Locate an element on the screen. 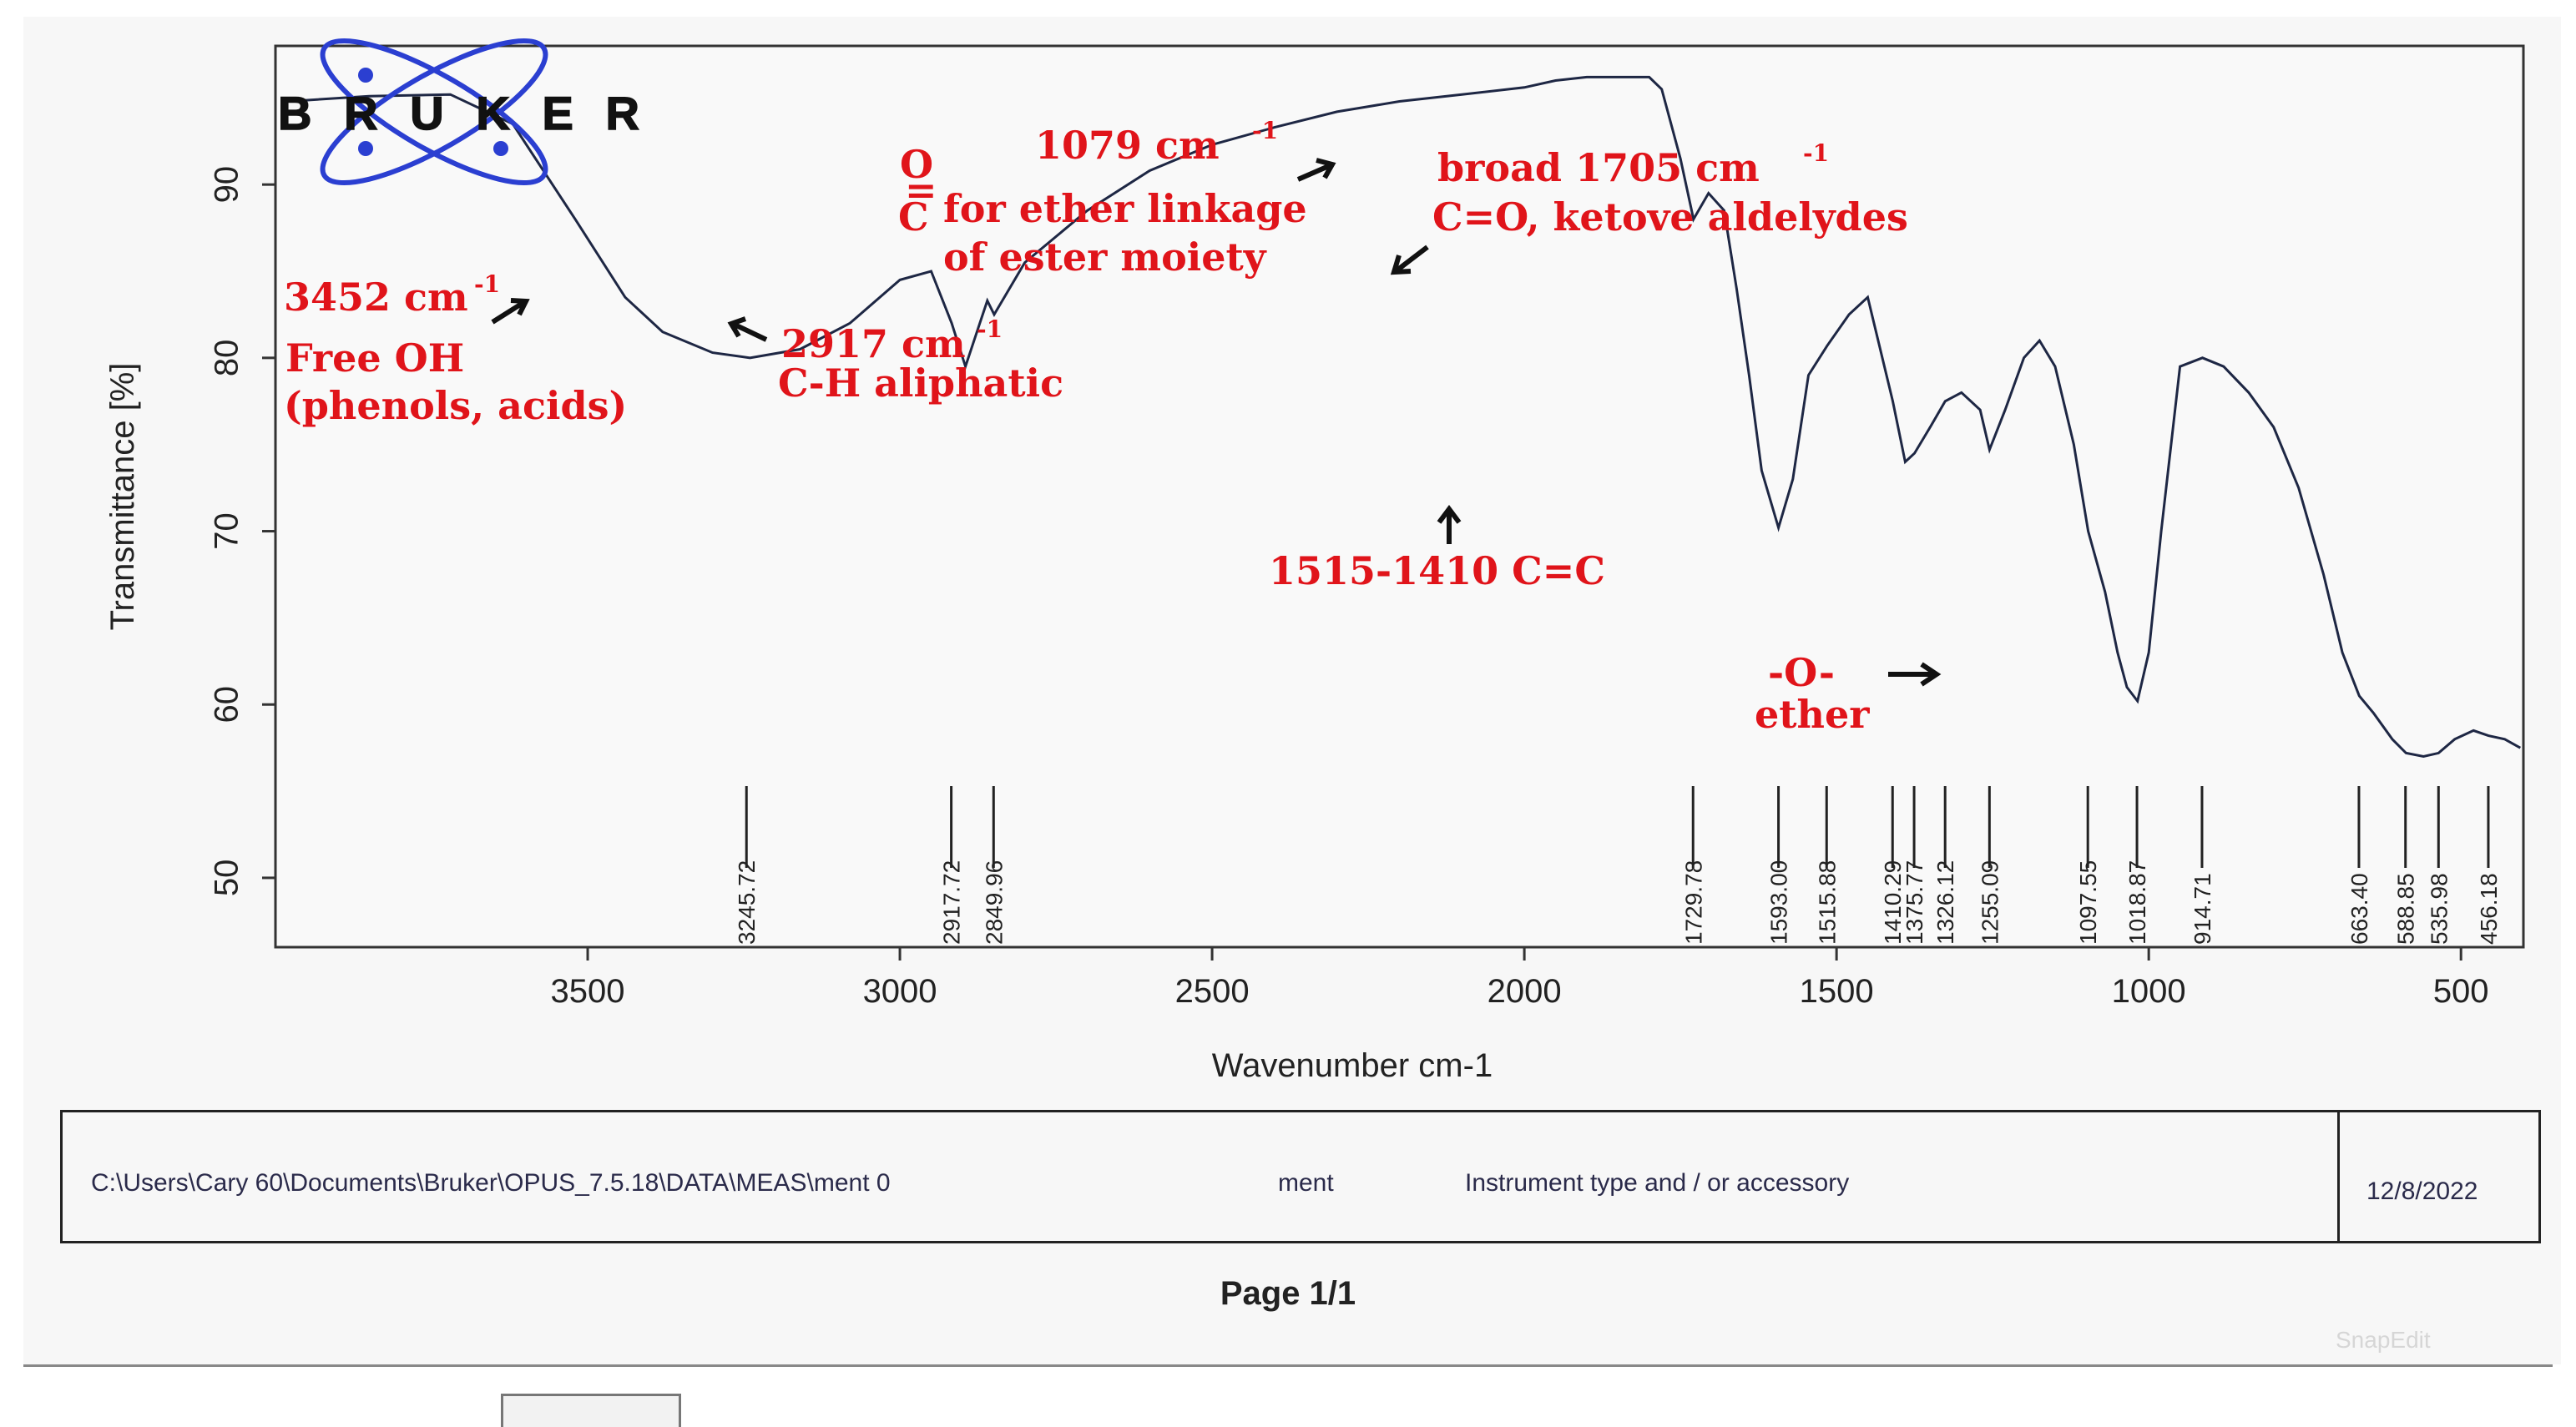 Image resolution: width=2576 pixels, height=1427 pixels. oh-label: Free OH is located at coordinates (374, 358).